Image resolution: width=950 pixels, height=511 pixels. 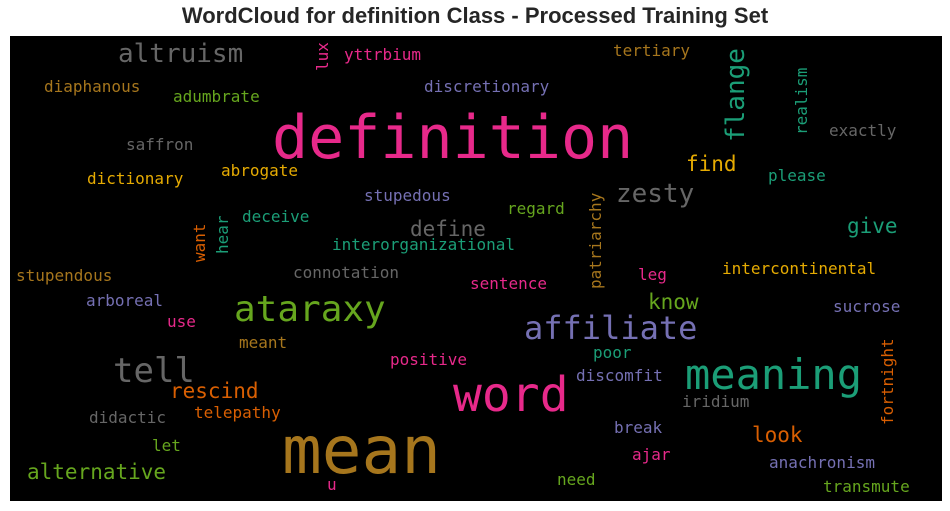 What do you see at coordinates (276, 216) in the screenshot?
I see `word-deceive: deceive` at bounding box center [276, 216].